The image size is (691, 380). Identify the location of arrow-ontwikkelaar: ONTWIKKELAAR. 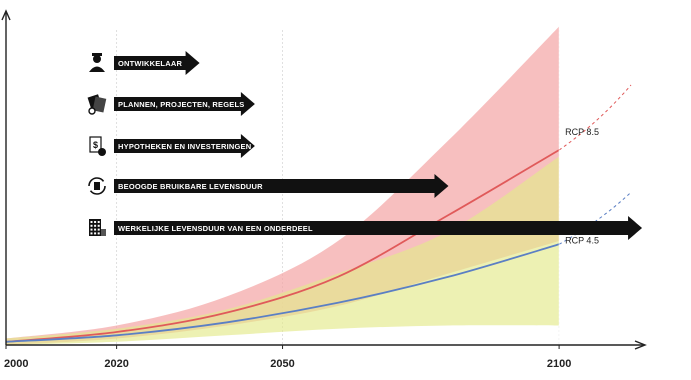
(144, 63).